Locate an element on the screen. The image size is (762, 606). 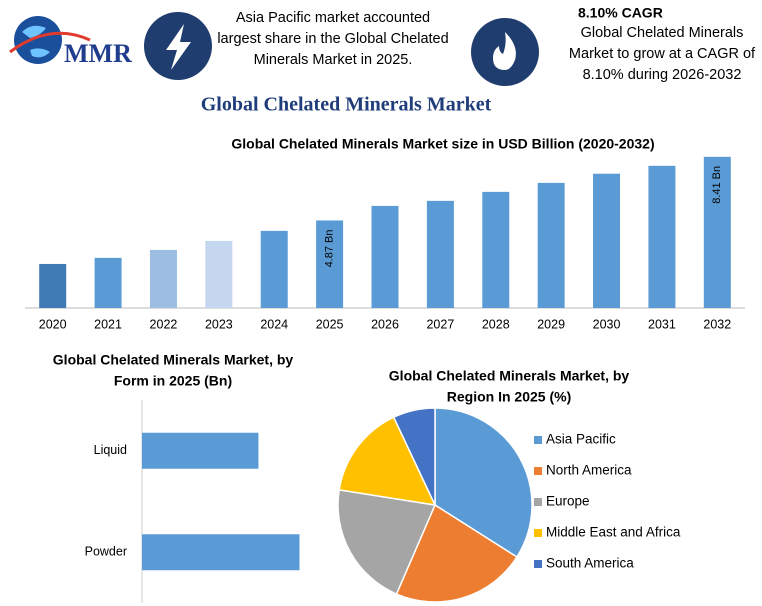
x-tick-label: 2022 is located at coordinates (164, 324).